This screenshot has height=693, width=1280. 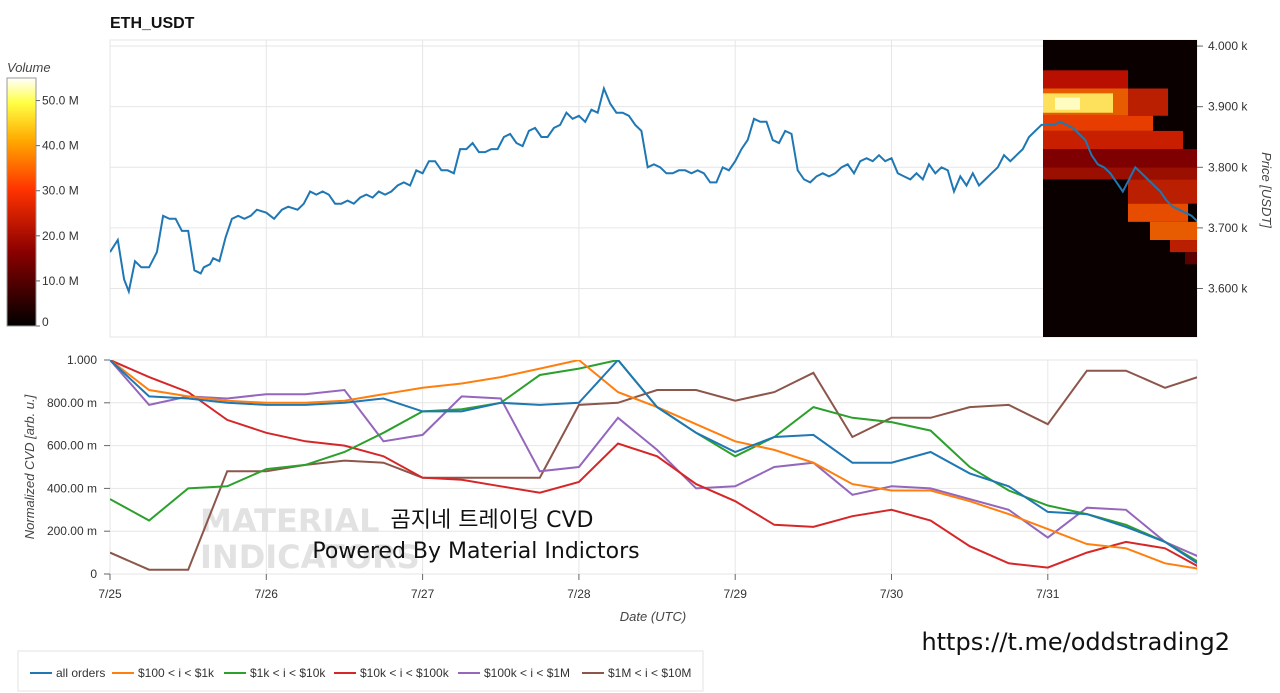 I want to click on legend-label: $100 < i < $1k, so click(x=176, y=673).